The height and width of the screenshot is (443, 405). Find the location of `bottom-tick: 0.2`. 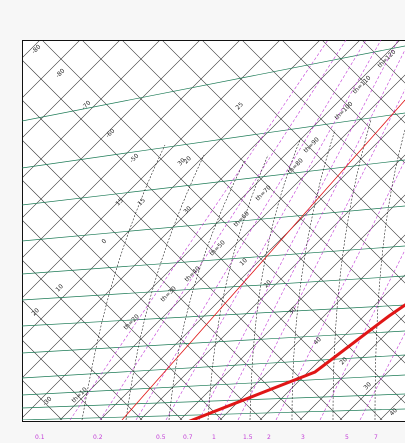

bottom-tick: 0.2 is located at coordinates (98, 437).